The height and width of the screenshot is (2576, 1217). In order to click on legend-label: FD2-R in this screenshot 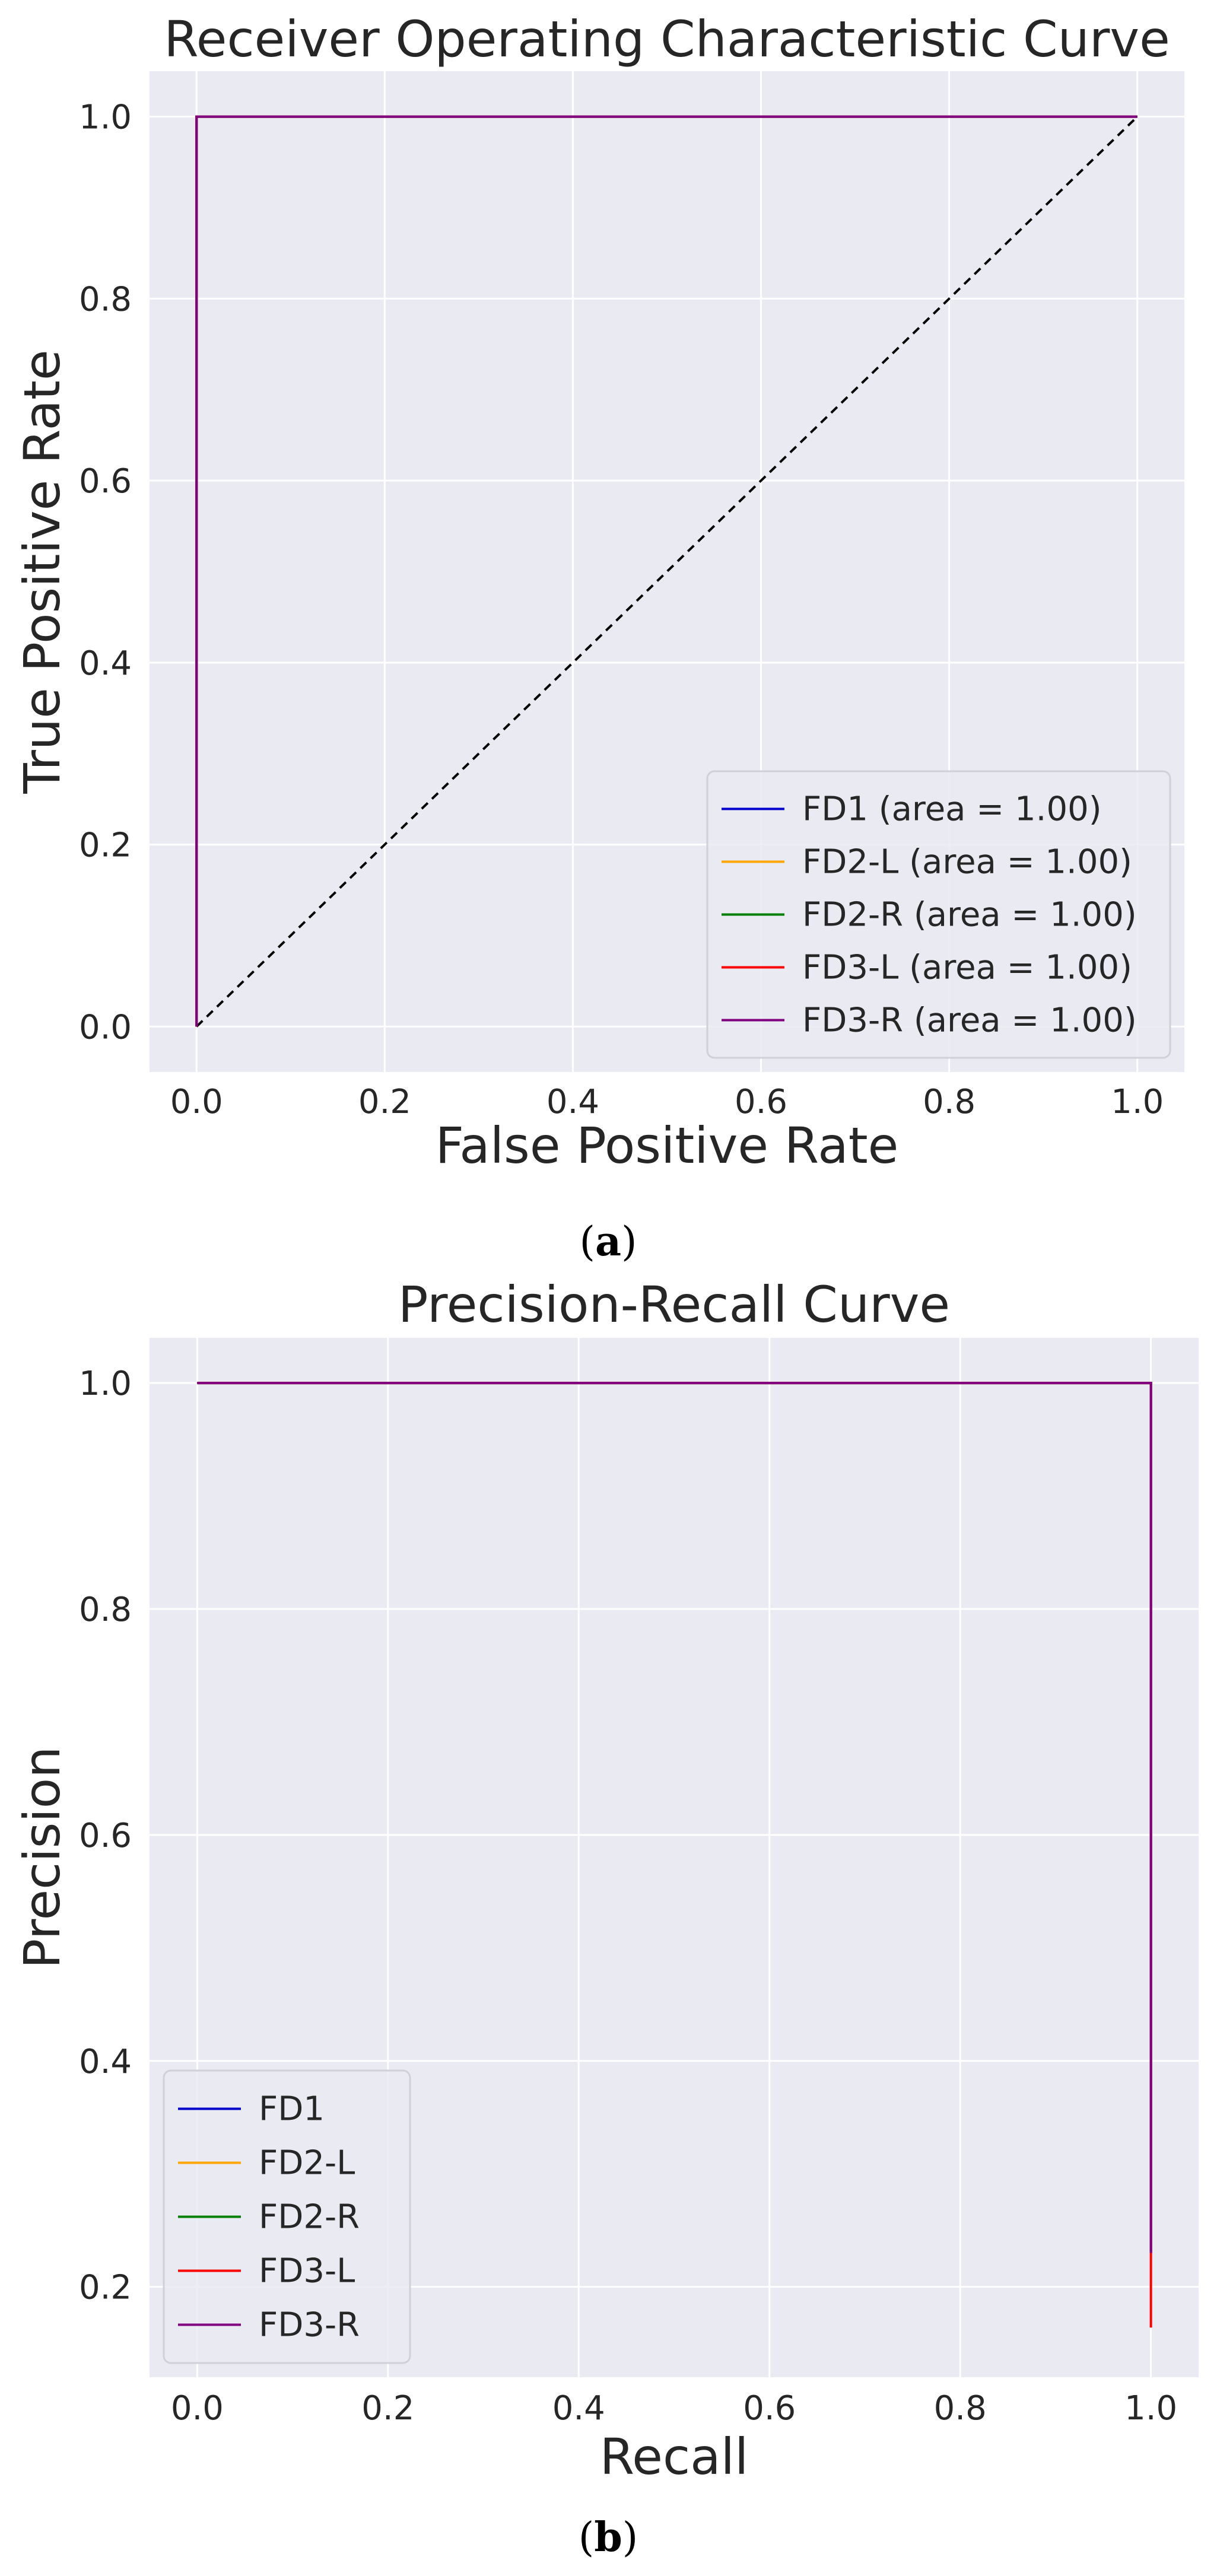, I will do `click(309, 2217)`.